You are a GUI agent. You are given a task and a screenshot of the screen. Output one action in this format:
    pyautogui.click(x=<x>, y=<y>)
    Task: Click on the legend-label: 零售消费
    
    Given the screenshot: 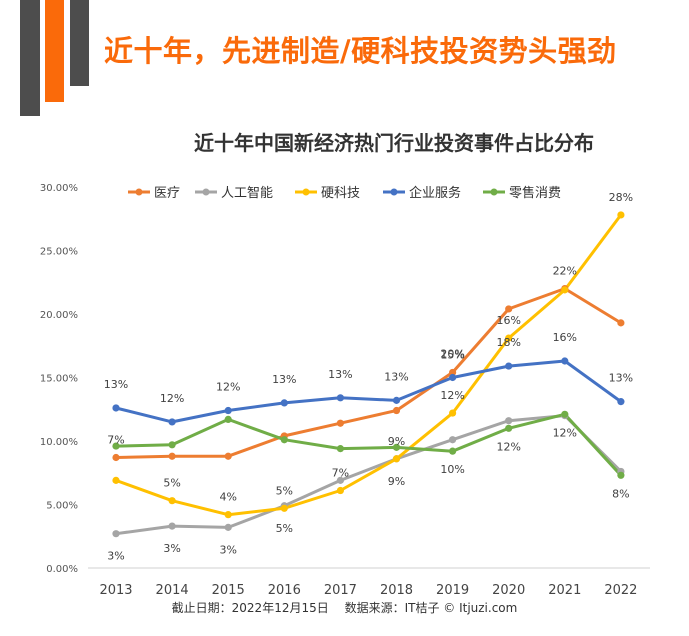 What is the action you would take?
    pyautogui.click(x=535, y=193)
    